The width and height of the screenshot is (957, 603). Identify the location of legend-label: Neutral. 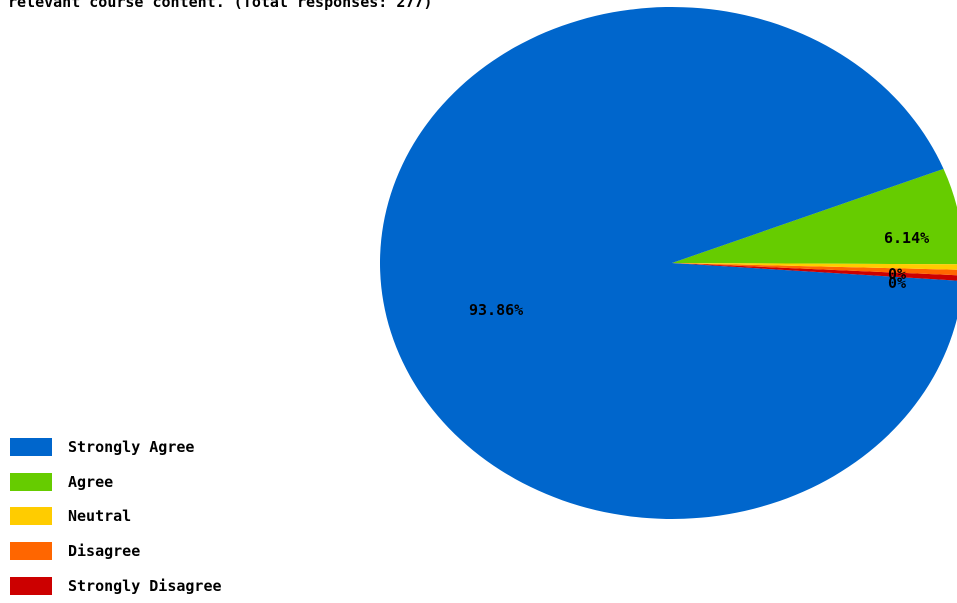
(100, 516).